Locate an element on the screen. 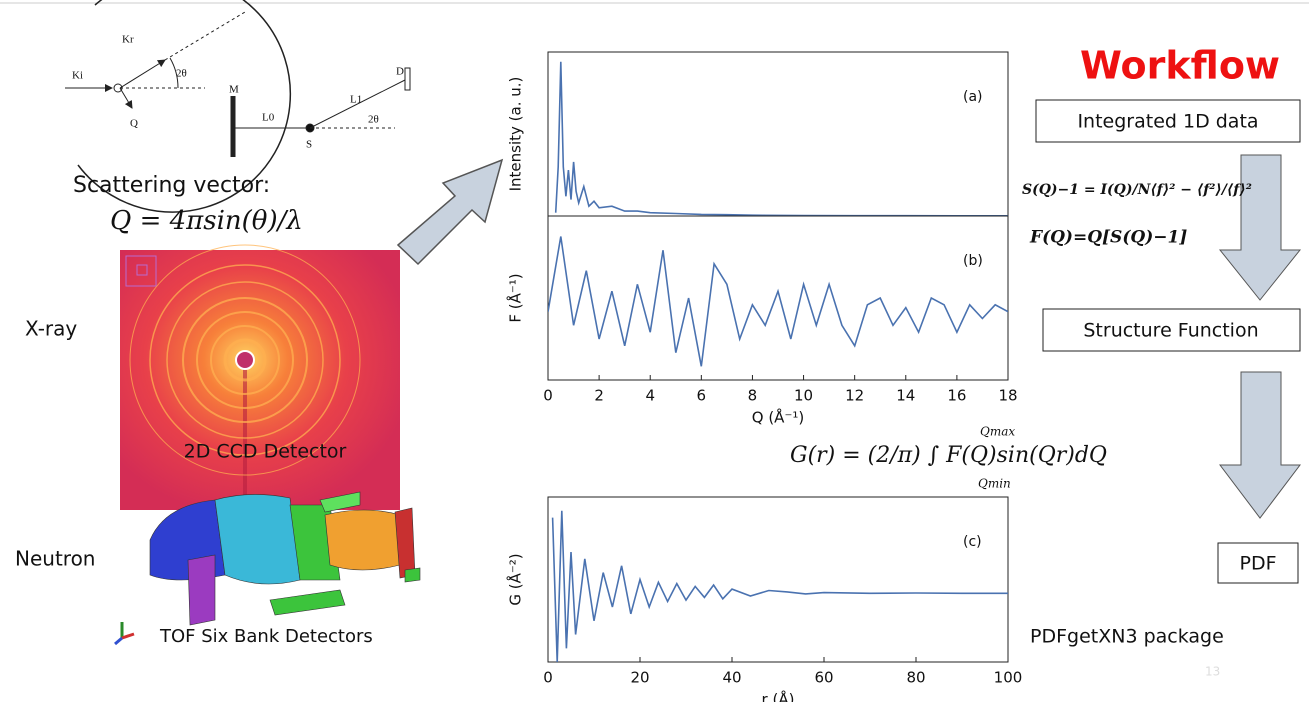 This screenshot has height=702, width=1309. x-tick-label: 12 is located at coordinates (854, 396).